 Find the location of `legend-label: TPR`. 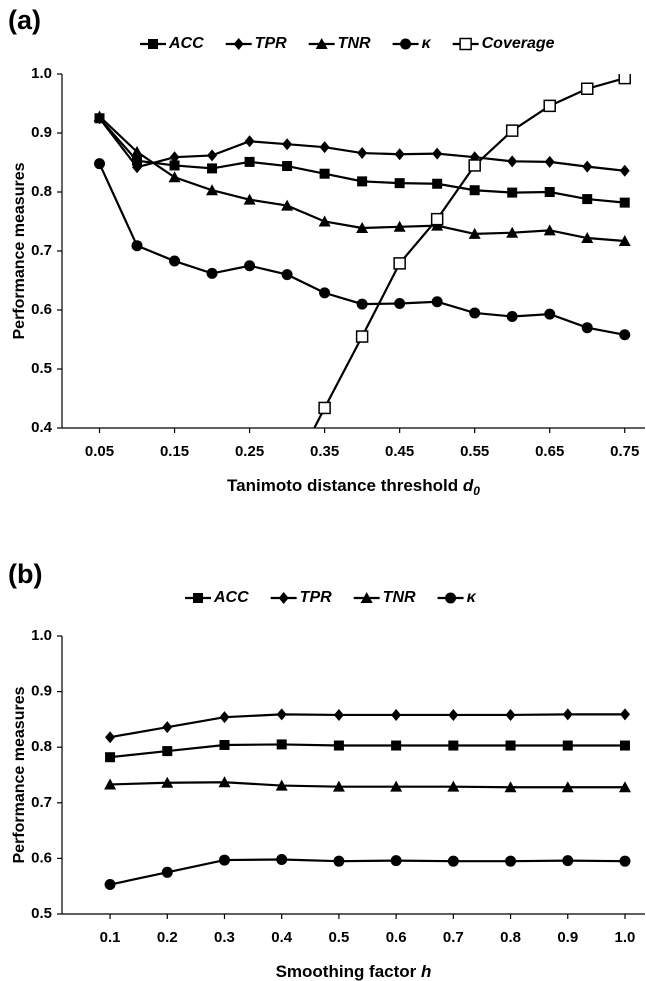

legend-label: TPR is located at coordinates (271, 43).